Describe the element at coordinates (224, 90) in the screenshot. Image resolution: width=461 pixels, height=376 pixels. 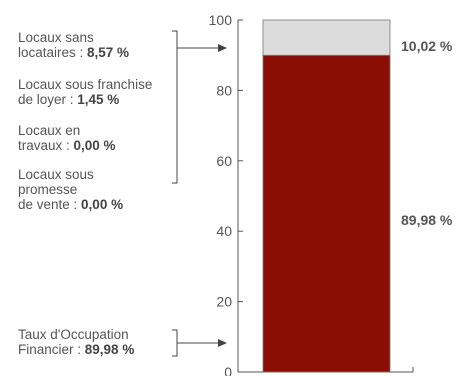
I see `y-tick-label-80: 80` at that location.